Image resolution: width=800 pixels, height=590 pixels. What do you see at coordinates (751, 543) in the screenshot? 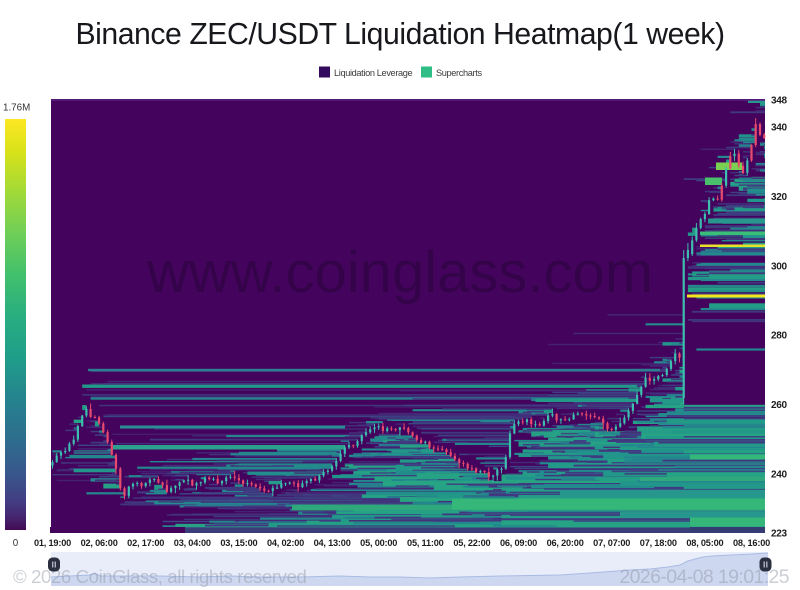
I see `svg-text: 08, 16:00` at bounding box center [751, 543].